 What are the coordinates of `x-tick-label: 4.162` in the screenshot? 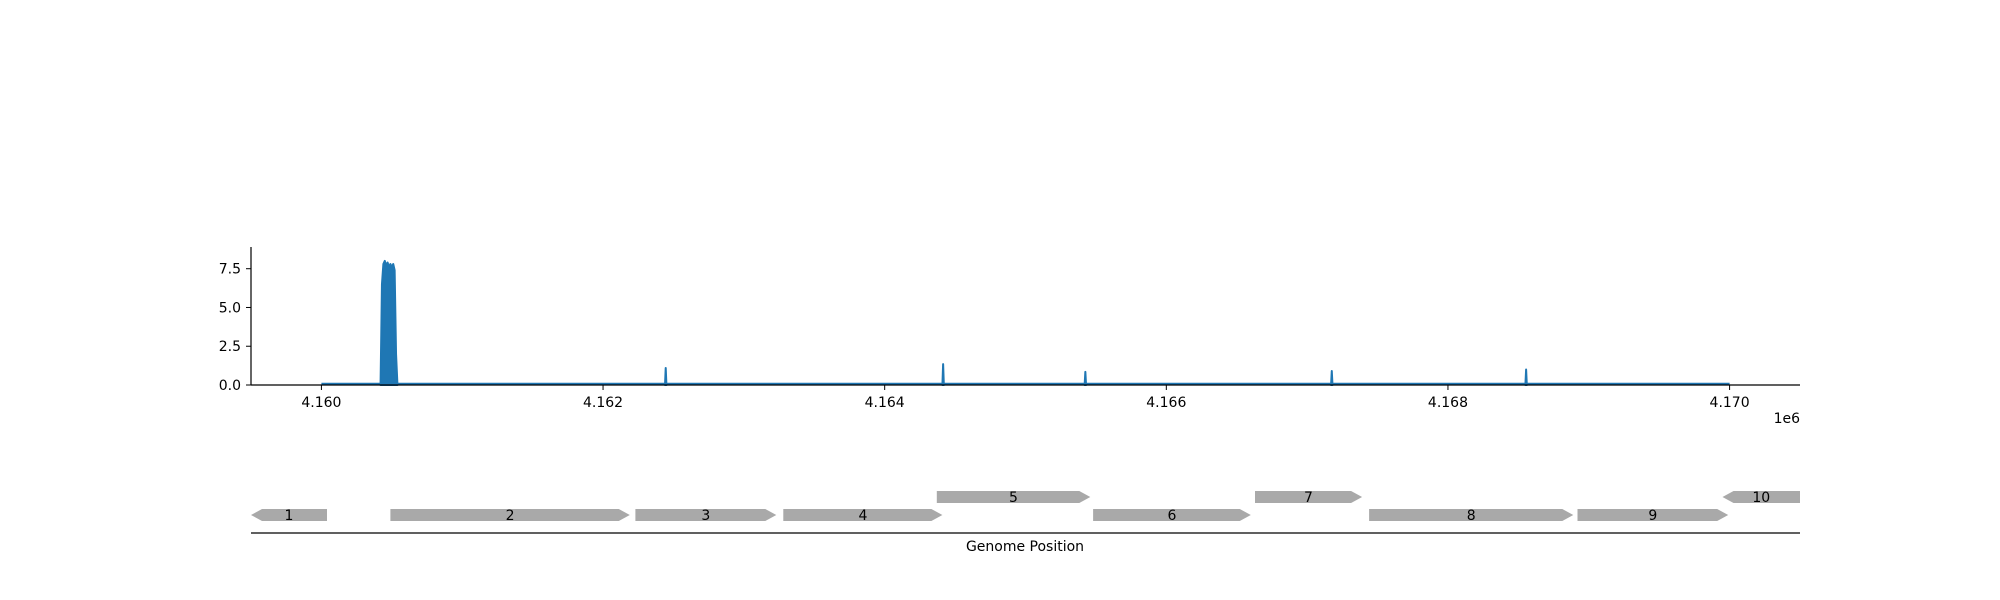 It's located at (603, 403).